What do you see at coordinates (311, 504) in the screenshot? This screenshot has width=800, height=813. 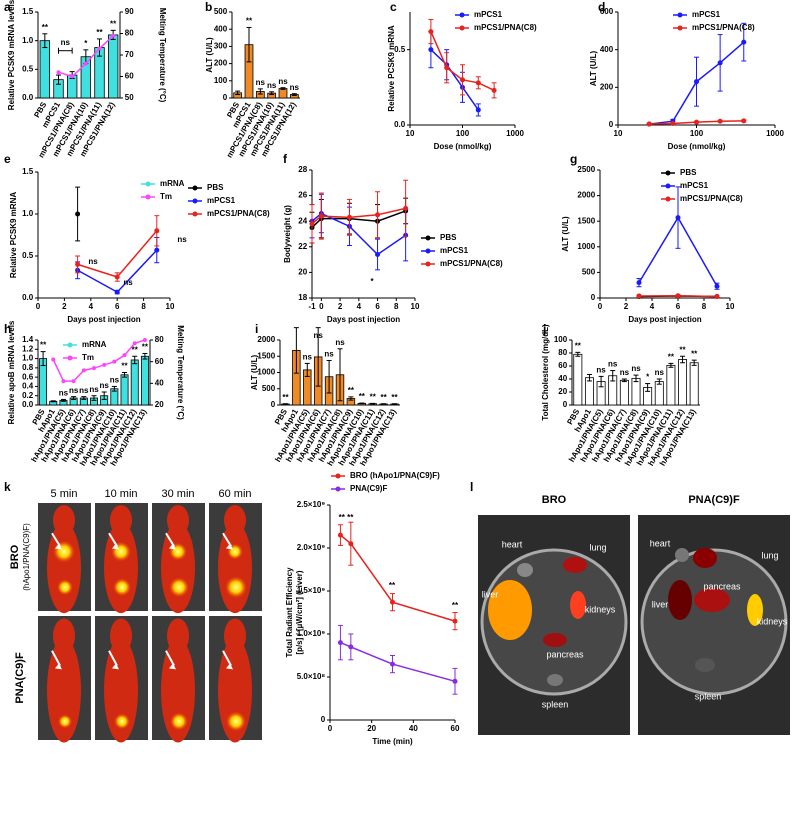 I see `y-tick-label: 2.5×10⁹` at bounding box center [311, 504].